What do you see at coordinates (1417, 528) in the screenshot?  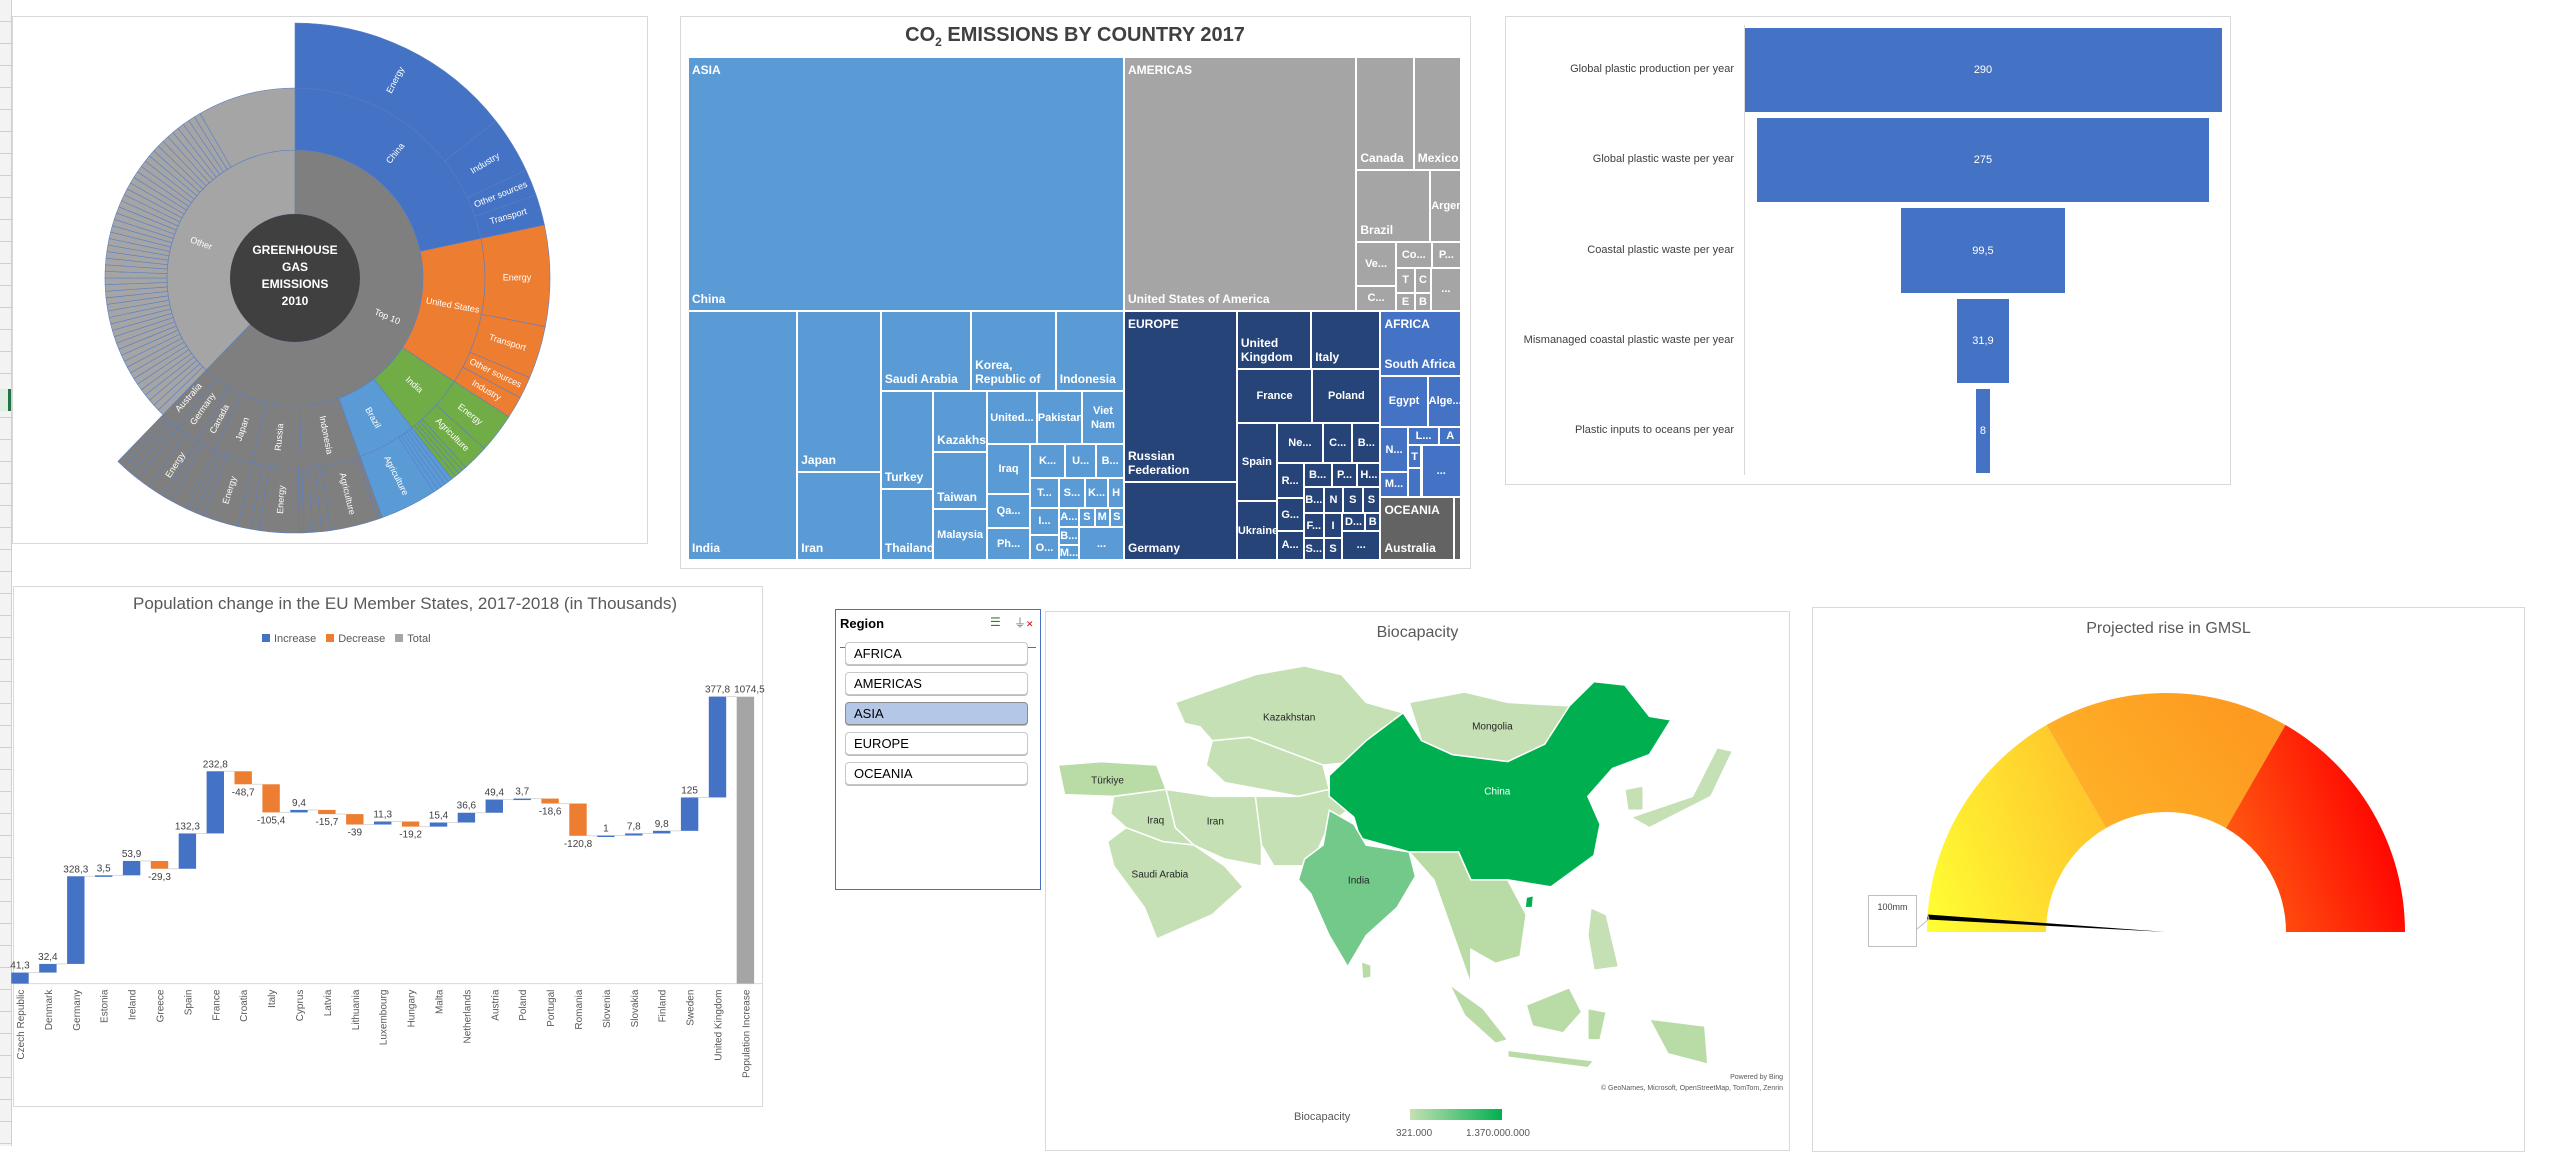 I see `treemap-cell: OCEANIA Australia` at bounding box center [1417, 528].